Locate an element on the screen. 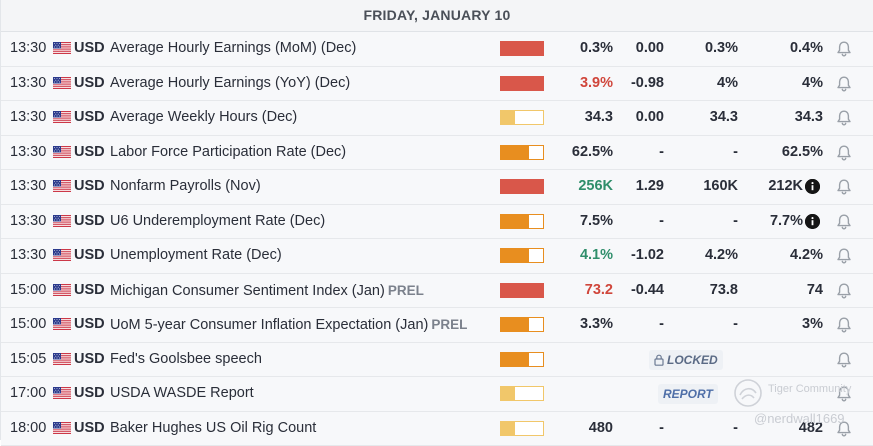 Image resolution: width=873 pixels, height=446 pixels. previous-value: 62.5% is located at coordinates (802, 153).